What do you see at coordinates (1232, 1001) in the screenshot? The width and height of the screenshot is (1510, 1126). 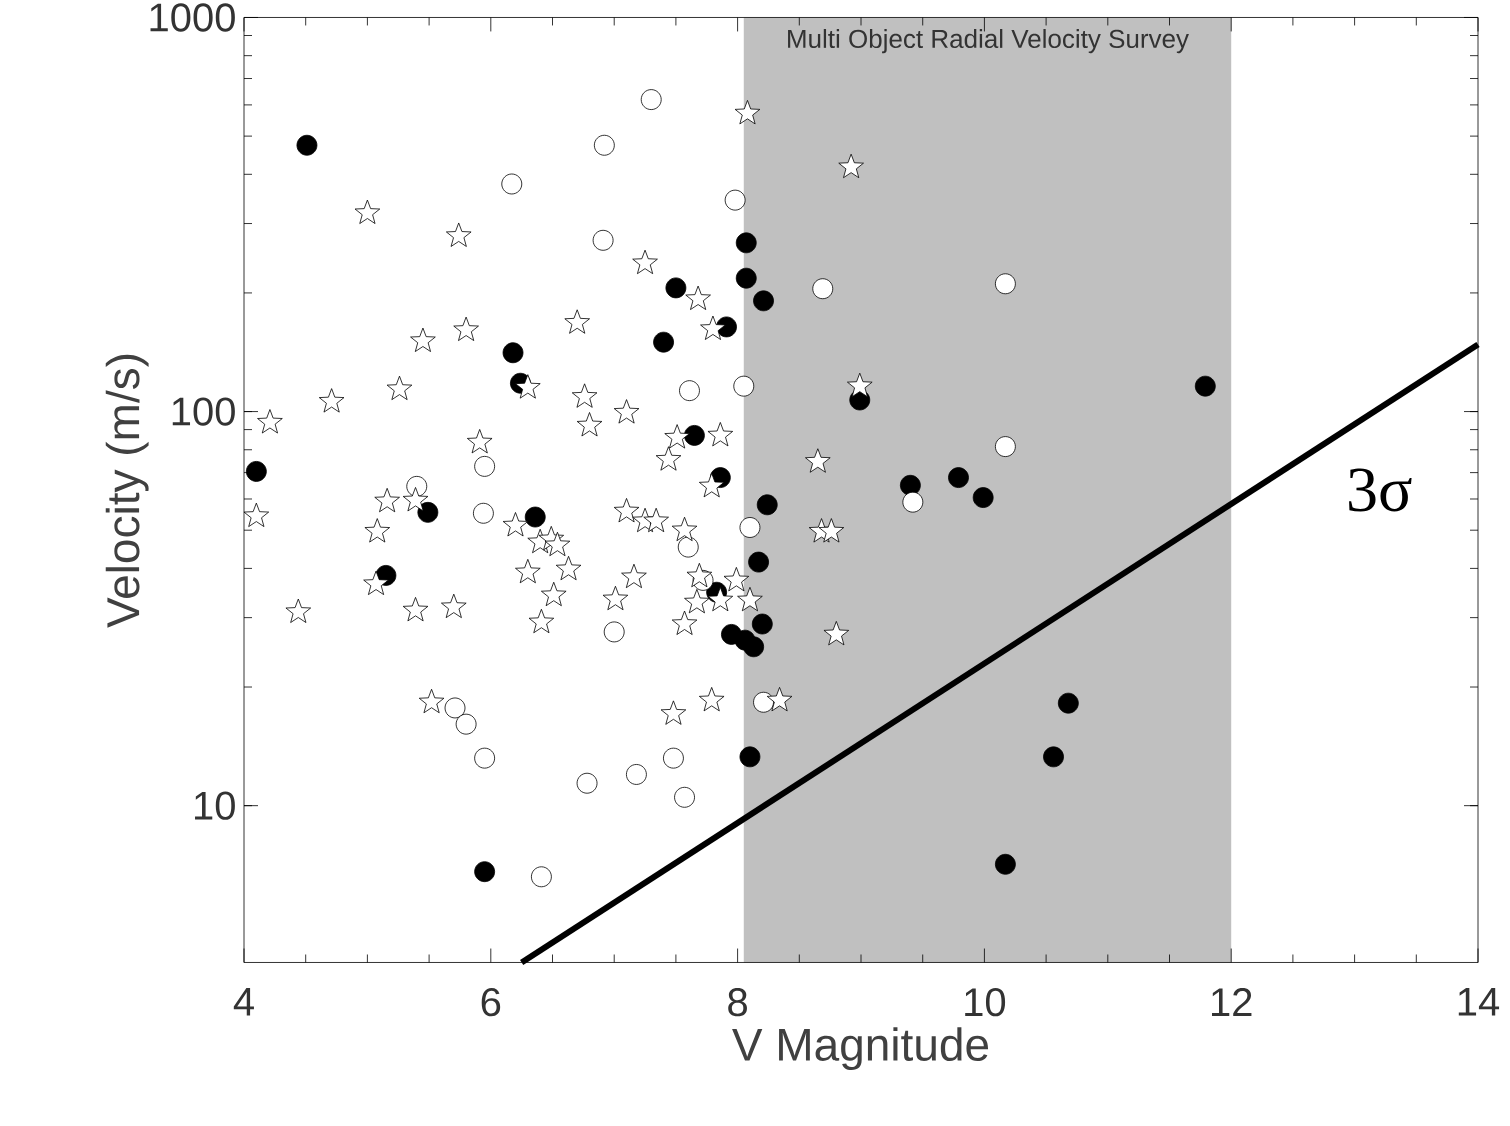 I see `x-tick-label: 12` at bounding box center [1232, 1001].